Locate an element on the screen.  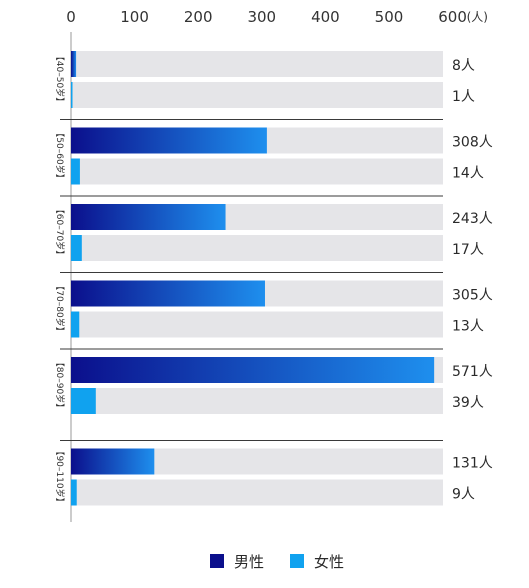
x-unit-label: (人) is located at coordinates (477, 17).